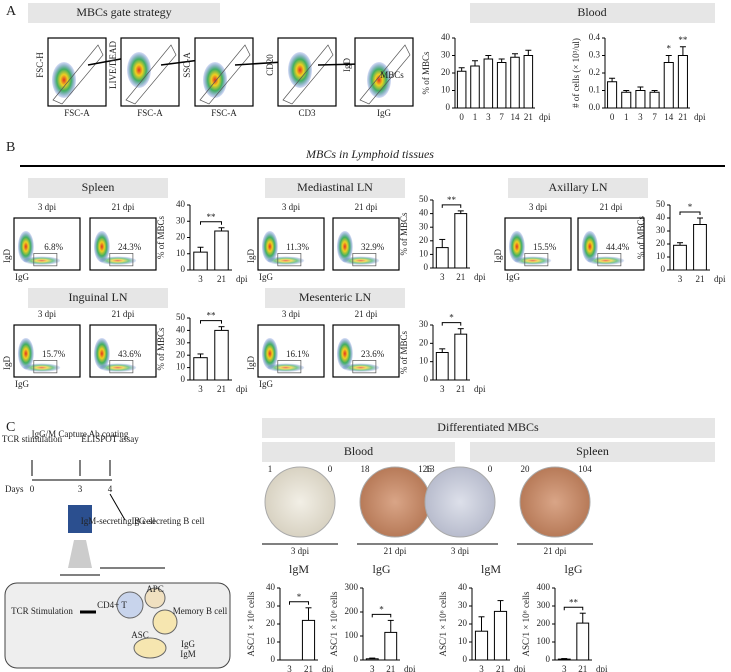  What do you see at coordinates (392, 75) in the screenshot?
I see `gate-label: MBCs` at bounding box center [392, 75].